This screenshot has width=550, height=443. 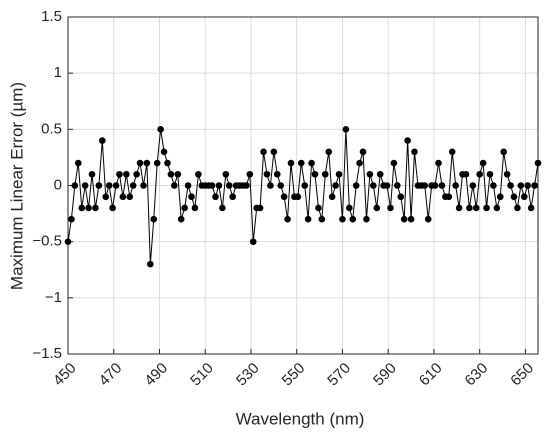 I want to click on x-tick-label: 630, so click(x=477, y=375).